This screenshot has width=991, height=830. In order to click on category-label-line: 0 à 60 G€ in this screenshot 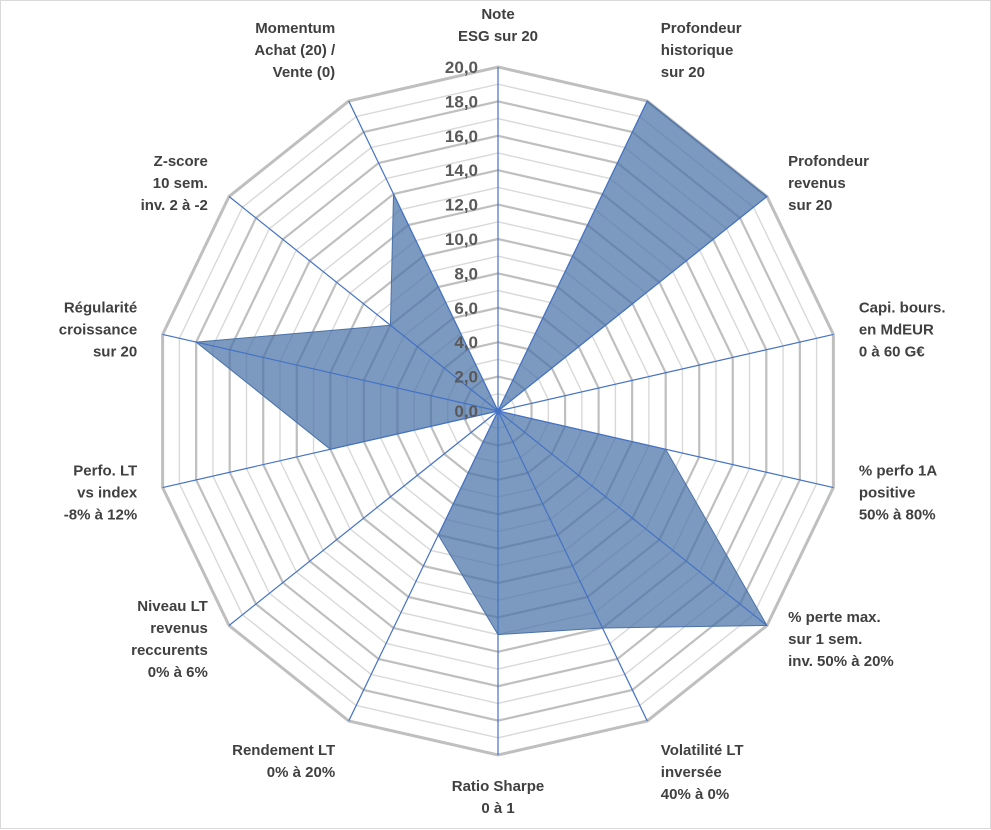, I will do `click(892, 352)`.